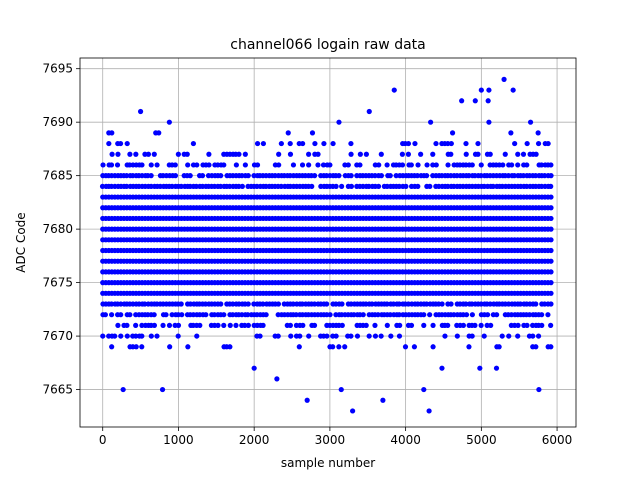  Describe the element at coordinates (327, 45) in the screenshot. I see `chart-title: channel066 logain raw data` at that location.